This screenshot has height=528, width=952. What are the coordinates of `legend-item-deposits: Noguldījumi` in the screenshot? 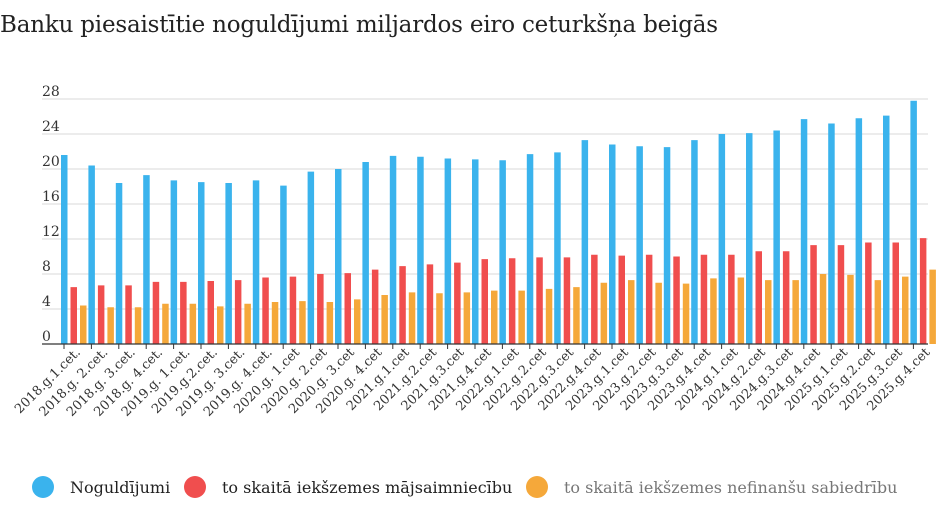 It's located at (101, 487).